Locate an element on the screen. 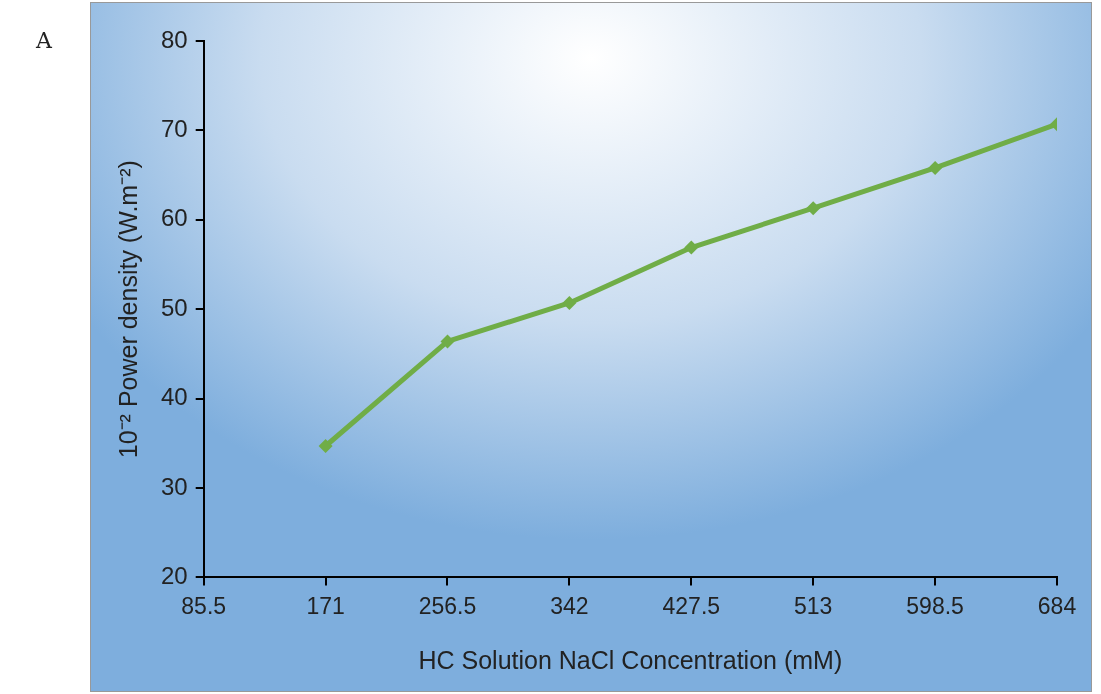  y-axis-title: 10⁻² Power density (W.m⁻²) is located at coordinates (127, 309).